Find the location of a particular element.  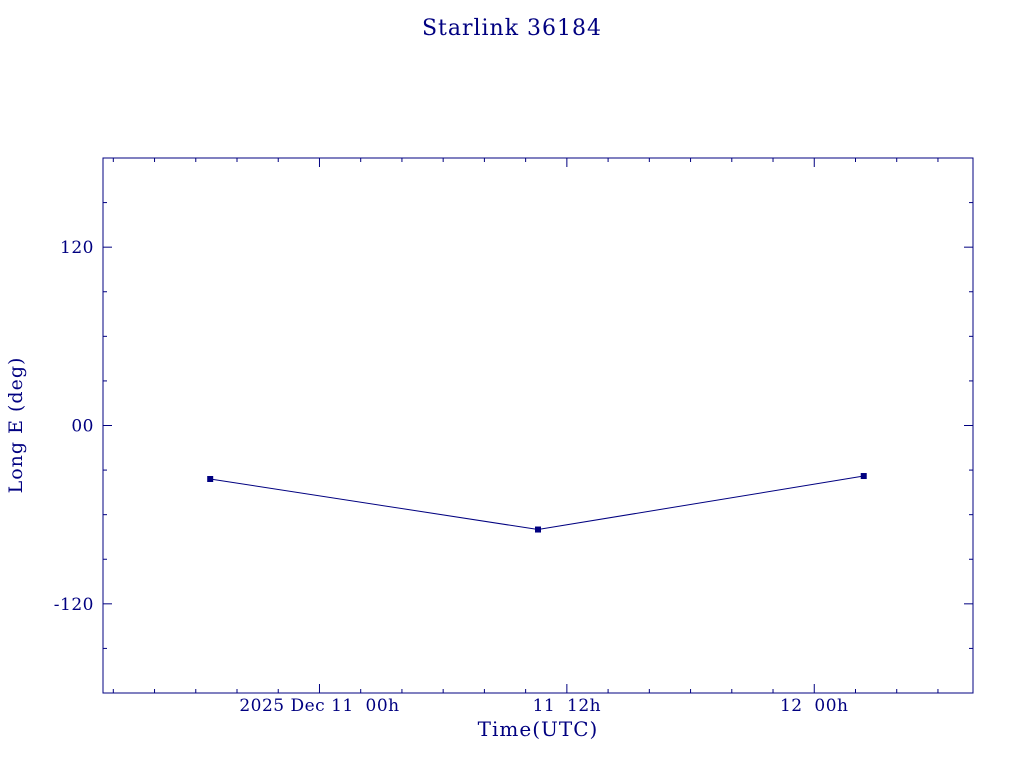

x-tick-label: 12 00h is located at coordinates (814, 706).